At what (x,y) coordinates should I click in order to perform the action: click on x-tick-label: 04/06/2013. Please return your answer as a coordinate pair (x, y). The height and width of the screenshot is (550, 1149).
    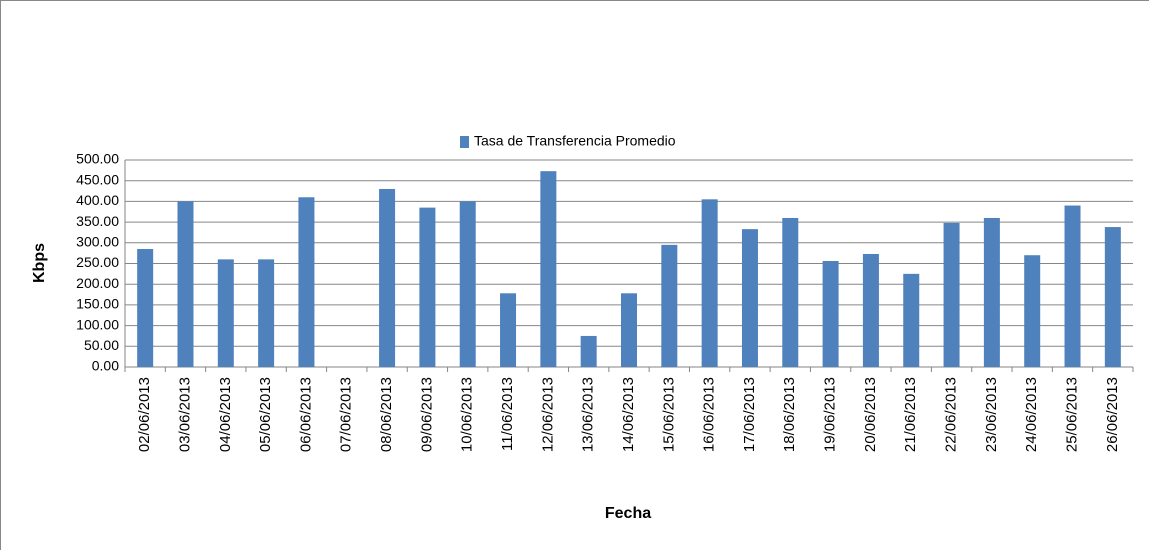
    Looking at the image, I should click on (225, 414).